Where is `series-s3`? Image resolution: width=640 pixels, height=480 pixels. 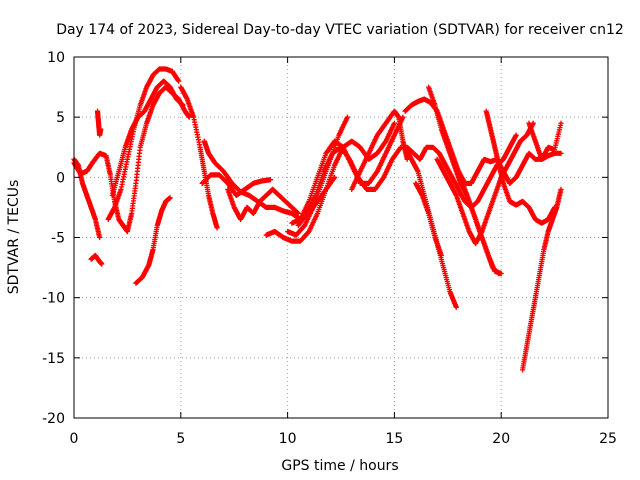
series-s3 is located at coordinates (99, 123).